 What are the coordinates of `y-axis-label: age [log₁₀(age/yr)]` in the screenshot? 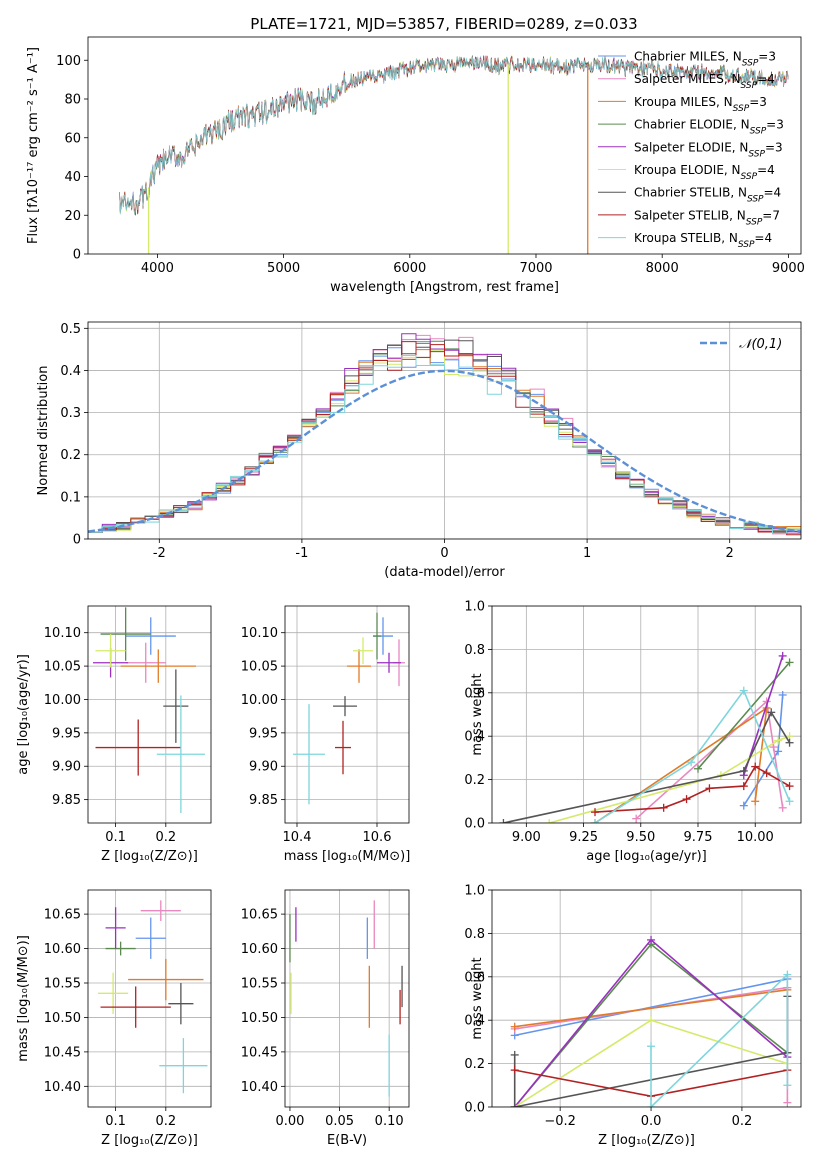 It's located at (23, 714).